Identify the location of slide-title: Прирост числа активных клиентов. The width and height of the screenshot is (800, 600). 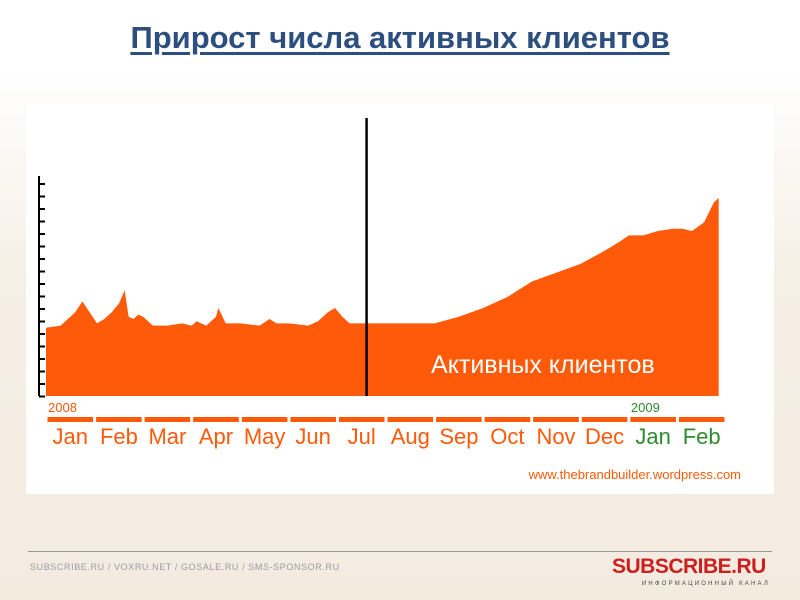
(400, 37).